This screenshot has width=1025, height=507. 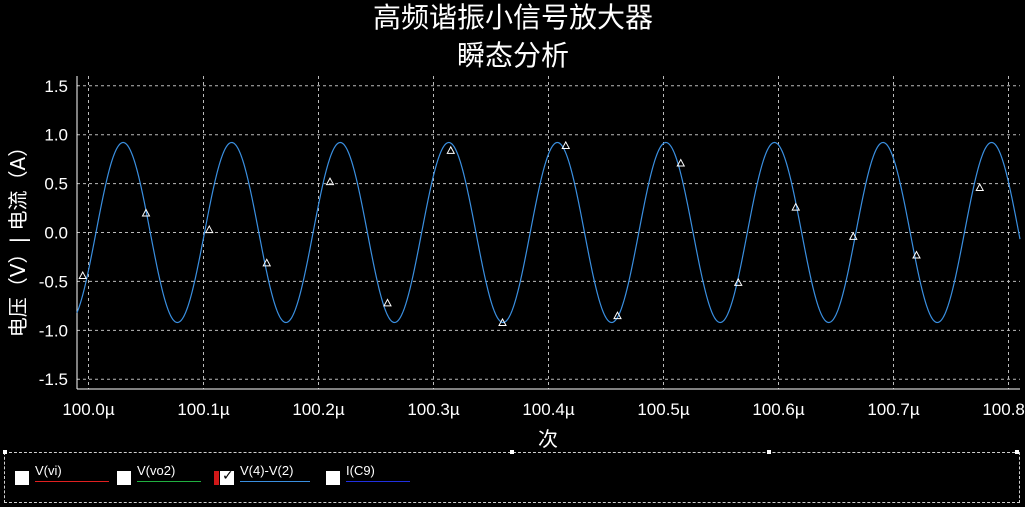 What do you see at coordinates (548, 439) in the screenshot?
I see `x-axis-label: 次` at bounding box center [548, 439].